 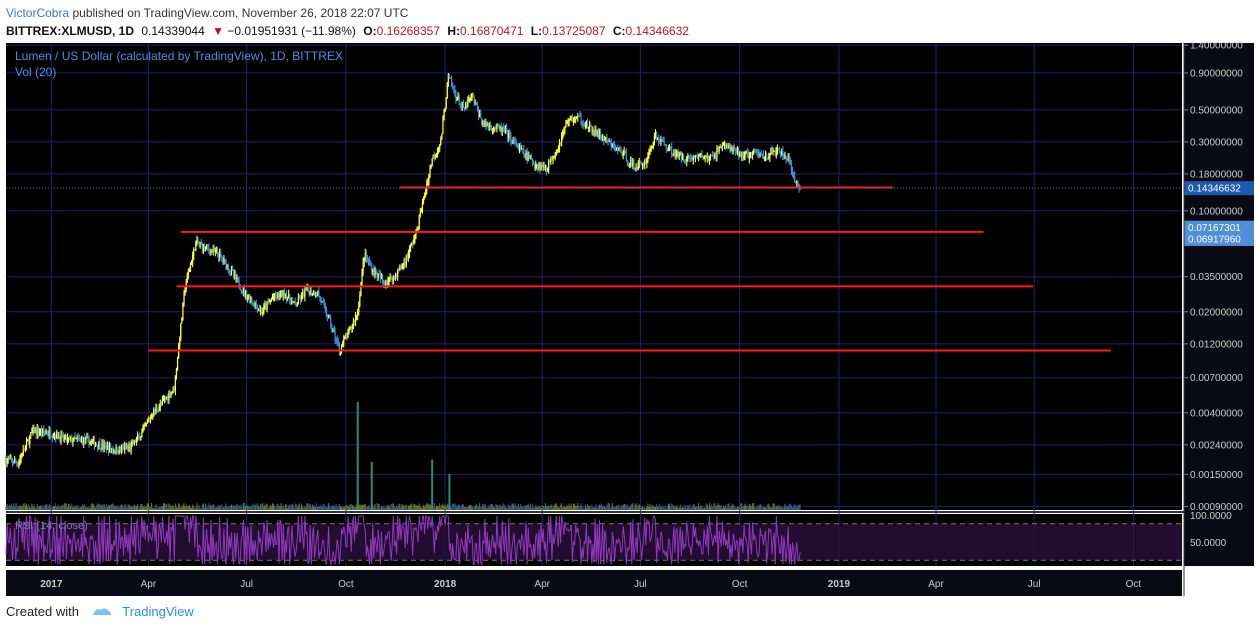 I want to click on y-tick-label: 0.00700000, so click(x=1216, y=378).